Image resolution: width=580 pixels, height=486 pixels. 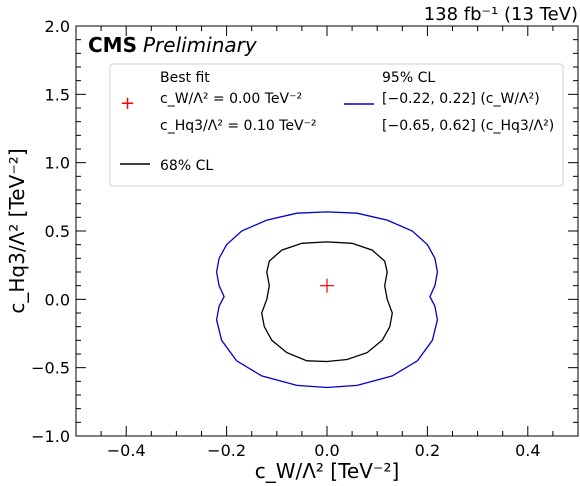 I want to click on legend-best-fit-title: Best fit, so click(x=185, y=78).